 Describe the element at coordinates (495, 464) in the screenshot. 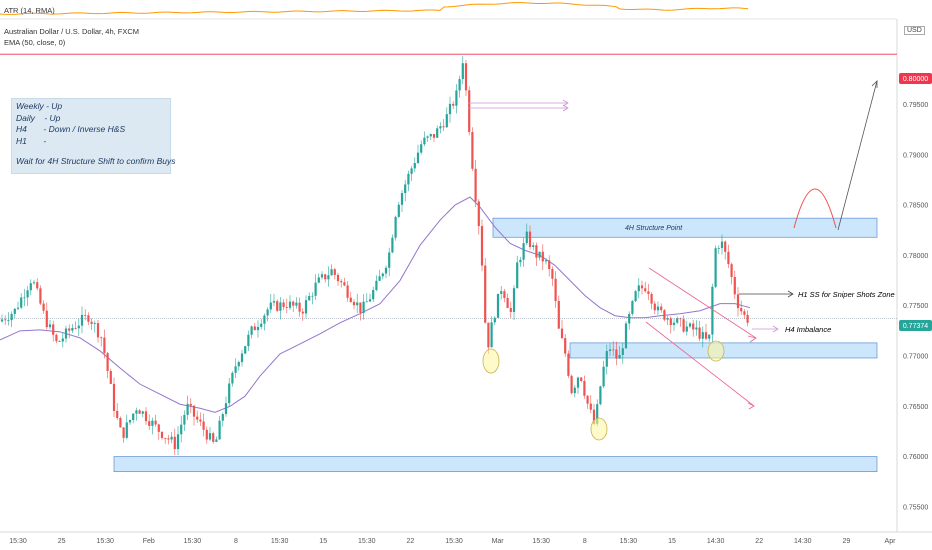

I see `zone-rect` at that location.